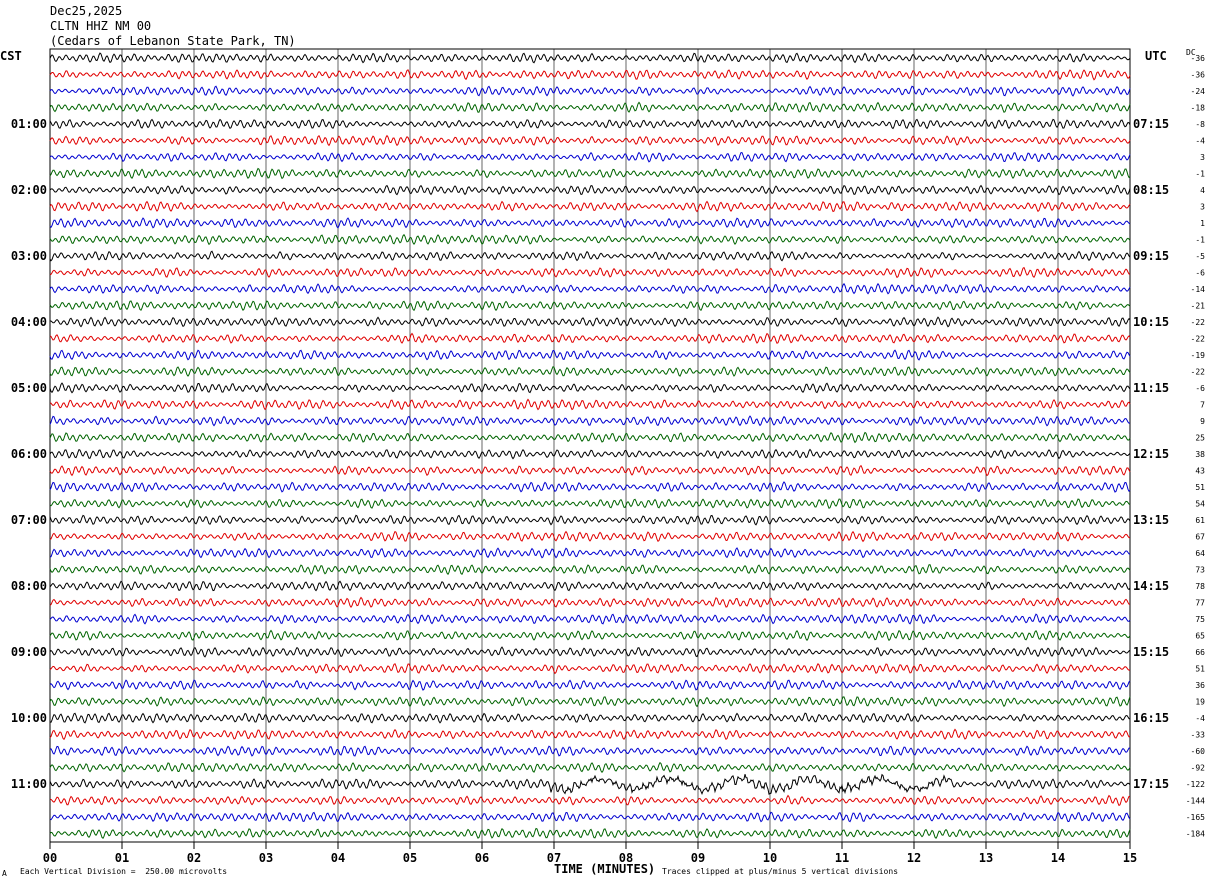 The image size is (1210, 886). Describe the element at coordinates (1200, 471) in the screenshot. I see `dc-offset-label: 43` at that location.